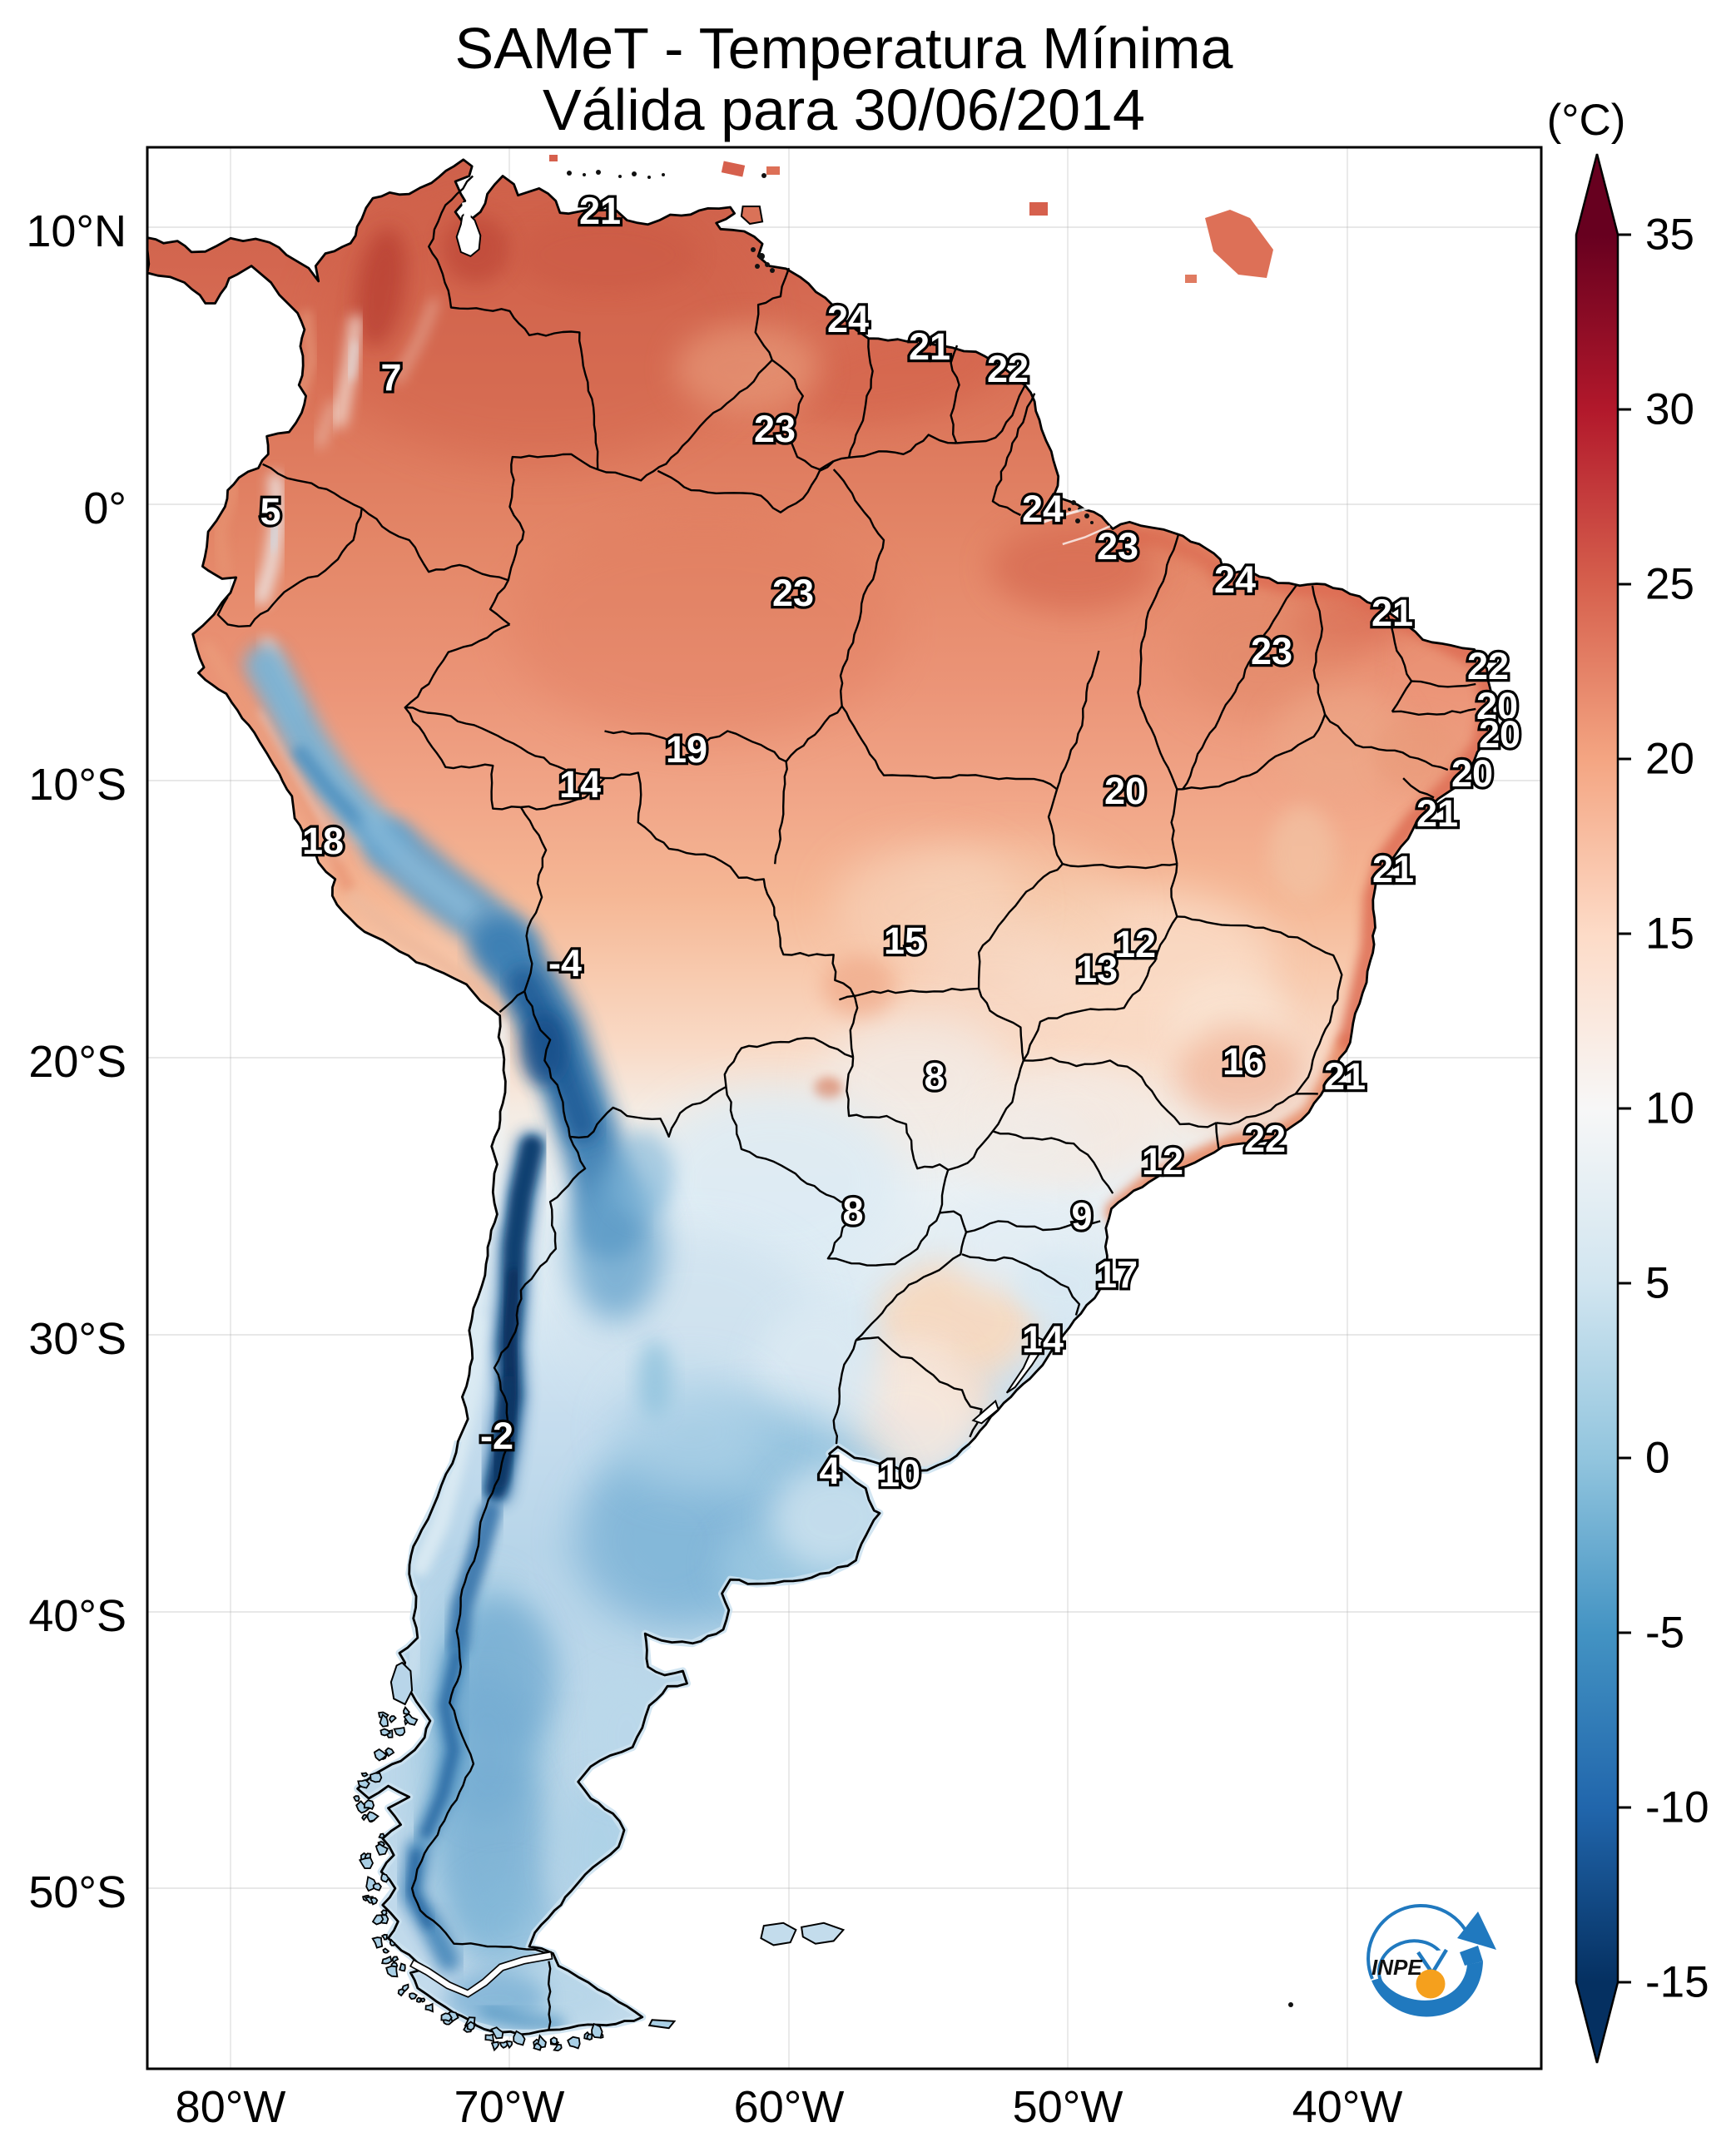 The height and width of the screenshot is (2152, 1736). I want to click on svg-text: 70°W, so click(510, 2107).